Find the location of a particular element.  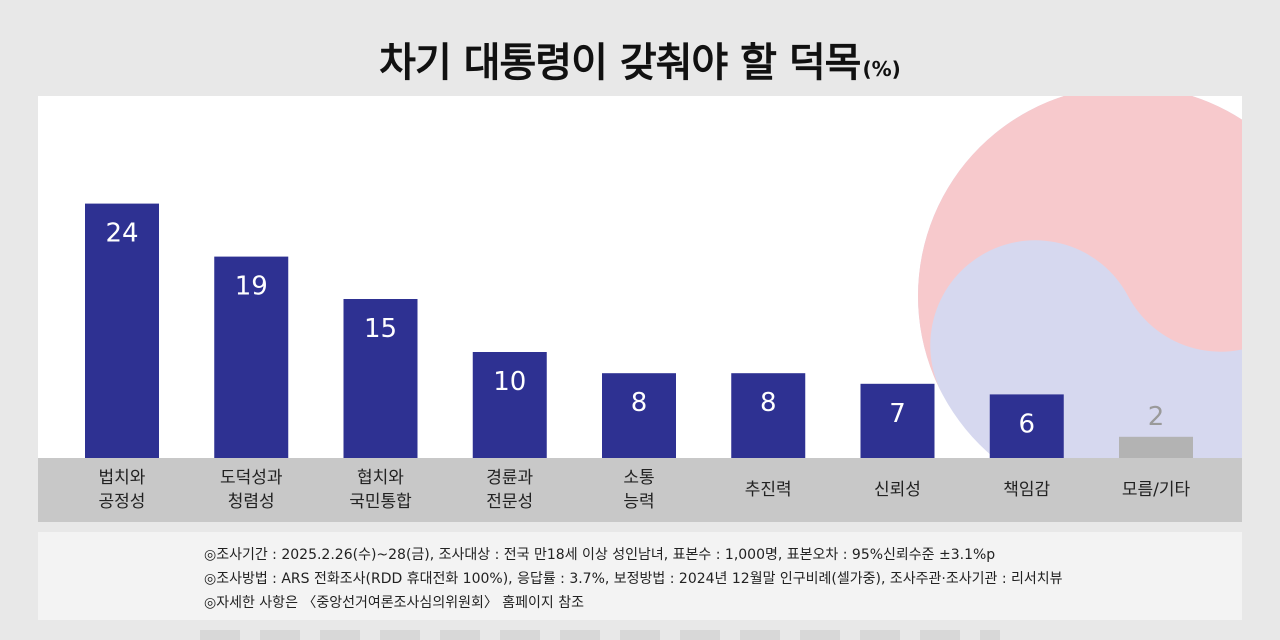

chart-title-text: 차기 대통령이 갖춰야 할 덕목 is located at coordinates (620, 63).